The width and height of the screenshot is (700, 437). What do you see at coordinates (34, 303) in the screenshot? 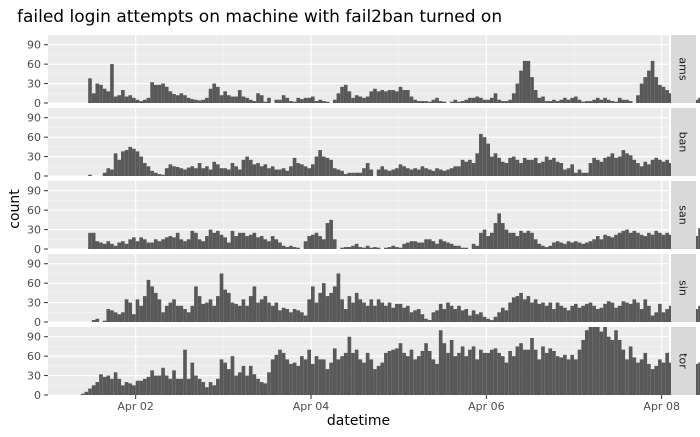
I see `y-tick-label: 30` at bounding box center [34, 303].